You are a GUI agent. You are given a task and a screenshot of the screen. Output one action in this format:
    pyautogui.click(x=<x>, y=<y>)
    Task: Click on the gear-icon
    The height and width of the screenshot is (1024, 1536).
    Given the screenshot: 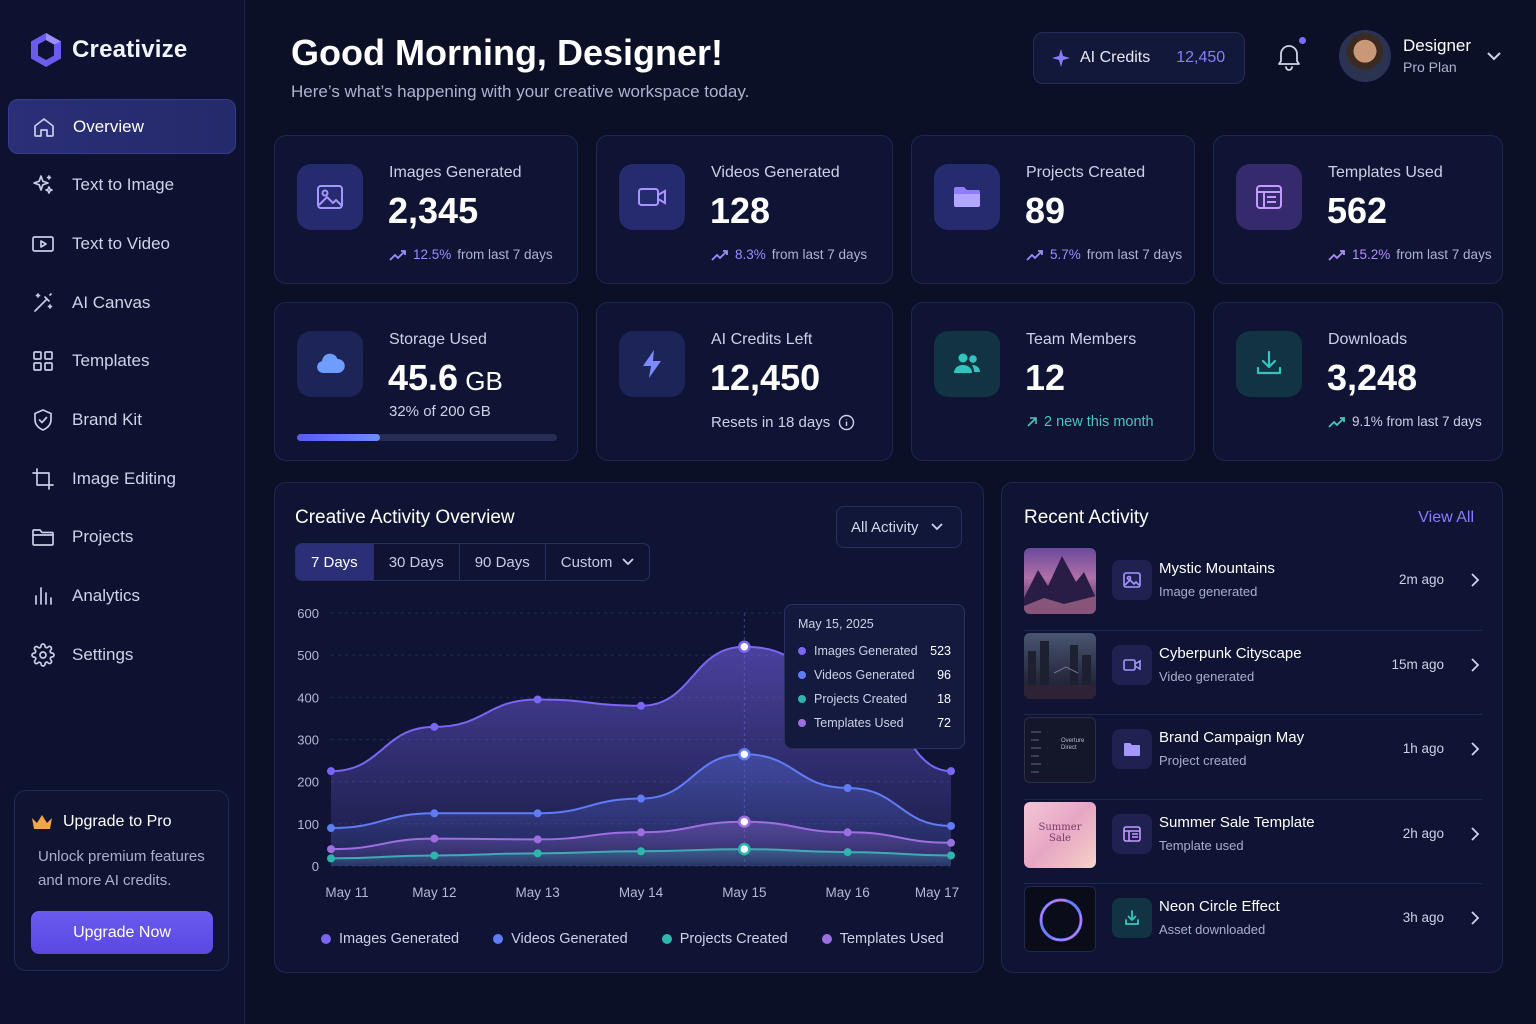 What is the action you would take?
    pyautogui.click(x=43, y=655)
    